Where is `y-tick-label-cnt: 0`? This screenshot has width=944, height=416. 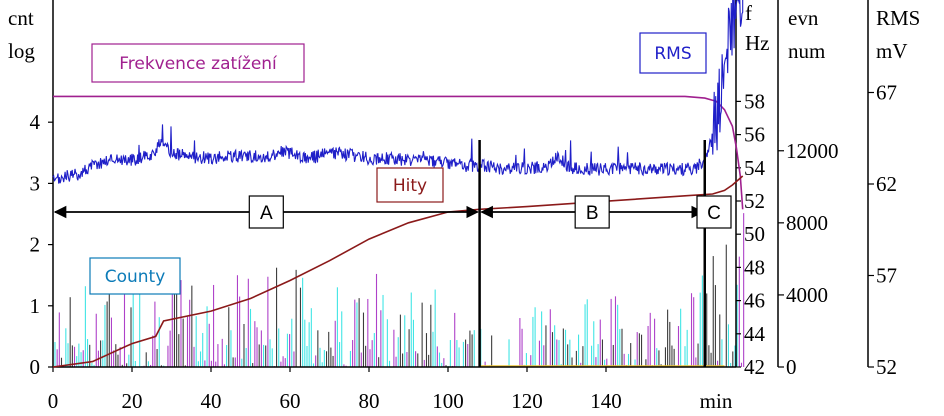 y-tick-label-cnt: 0 is located at coordinates (35, 367).